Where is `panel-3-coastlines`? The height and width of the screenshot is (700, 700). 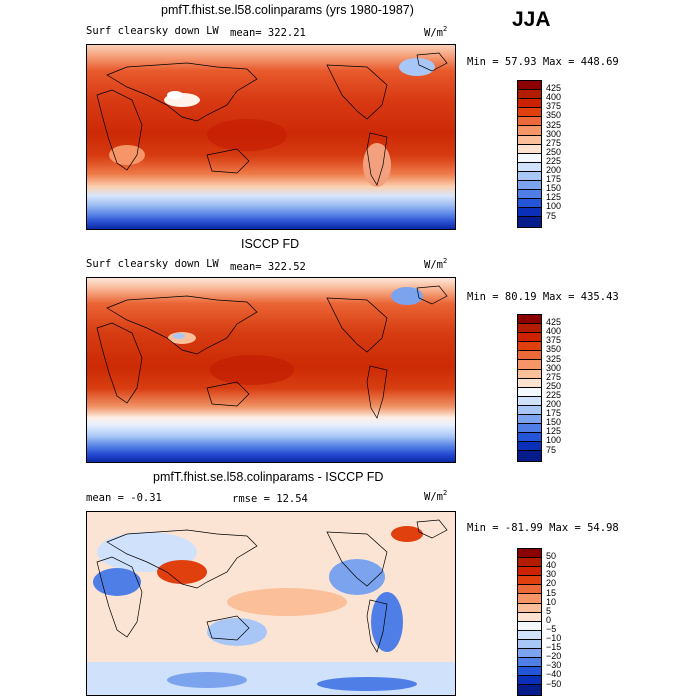
panel-3-coastlines is located at coordinates (272, 586).